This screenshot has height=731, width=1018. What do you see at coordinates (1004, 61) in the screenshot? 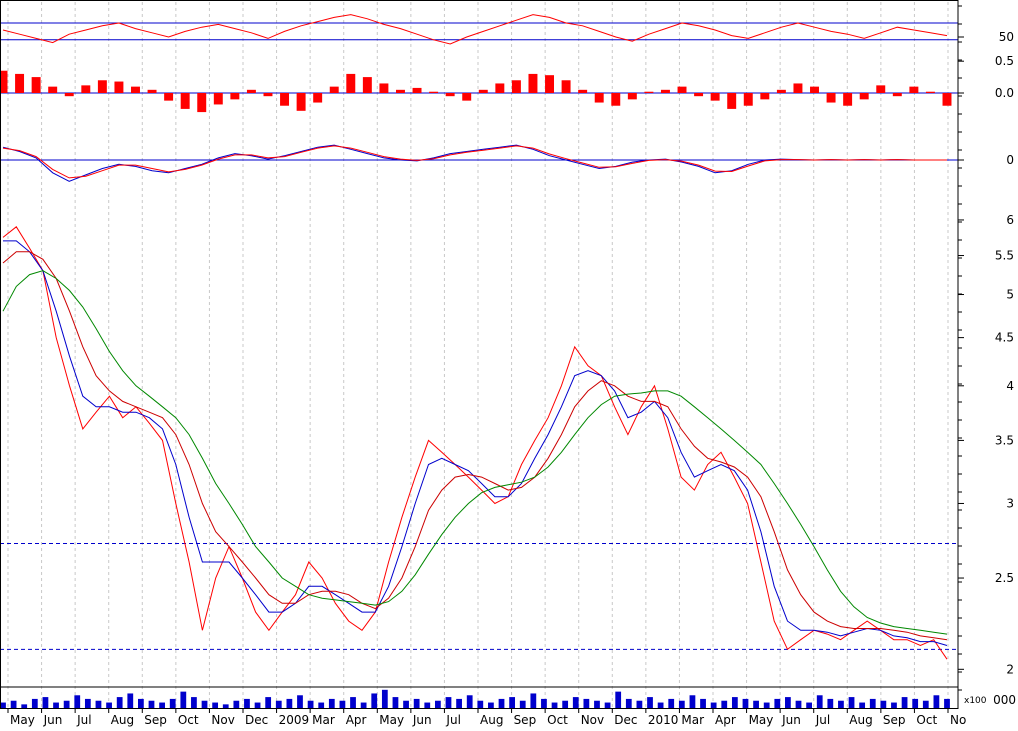
I see `histogram-tick-label: 0.5` at bounding box center [1004, 61].